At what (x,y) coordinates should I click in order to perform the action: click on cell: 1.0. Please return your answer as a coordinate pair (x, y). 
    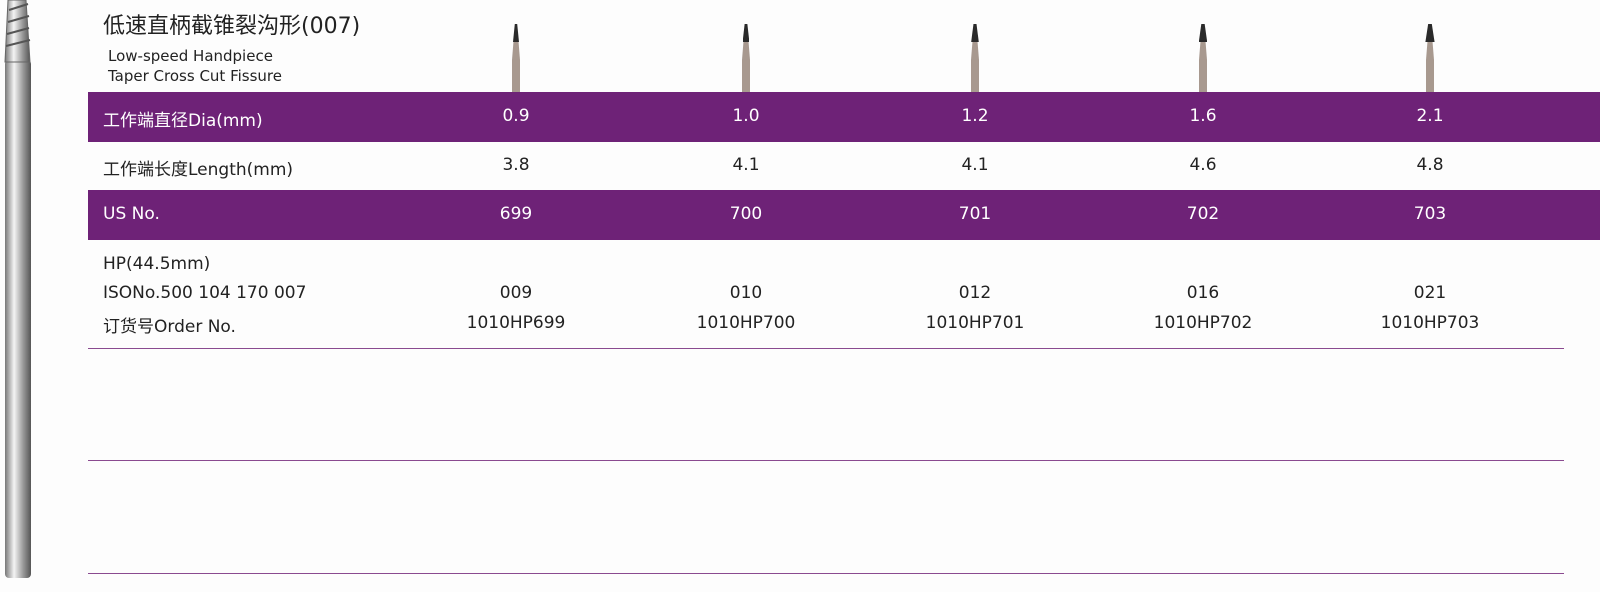
    Looking at the image, I should click on (746, 116).